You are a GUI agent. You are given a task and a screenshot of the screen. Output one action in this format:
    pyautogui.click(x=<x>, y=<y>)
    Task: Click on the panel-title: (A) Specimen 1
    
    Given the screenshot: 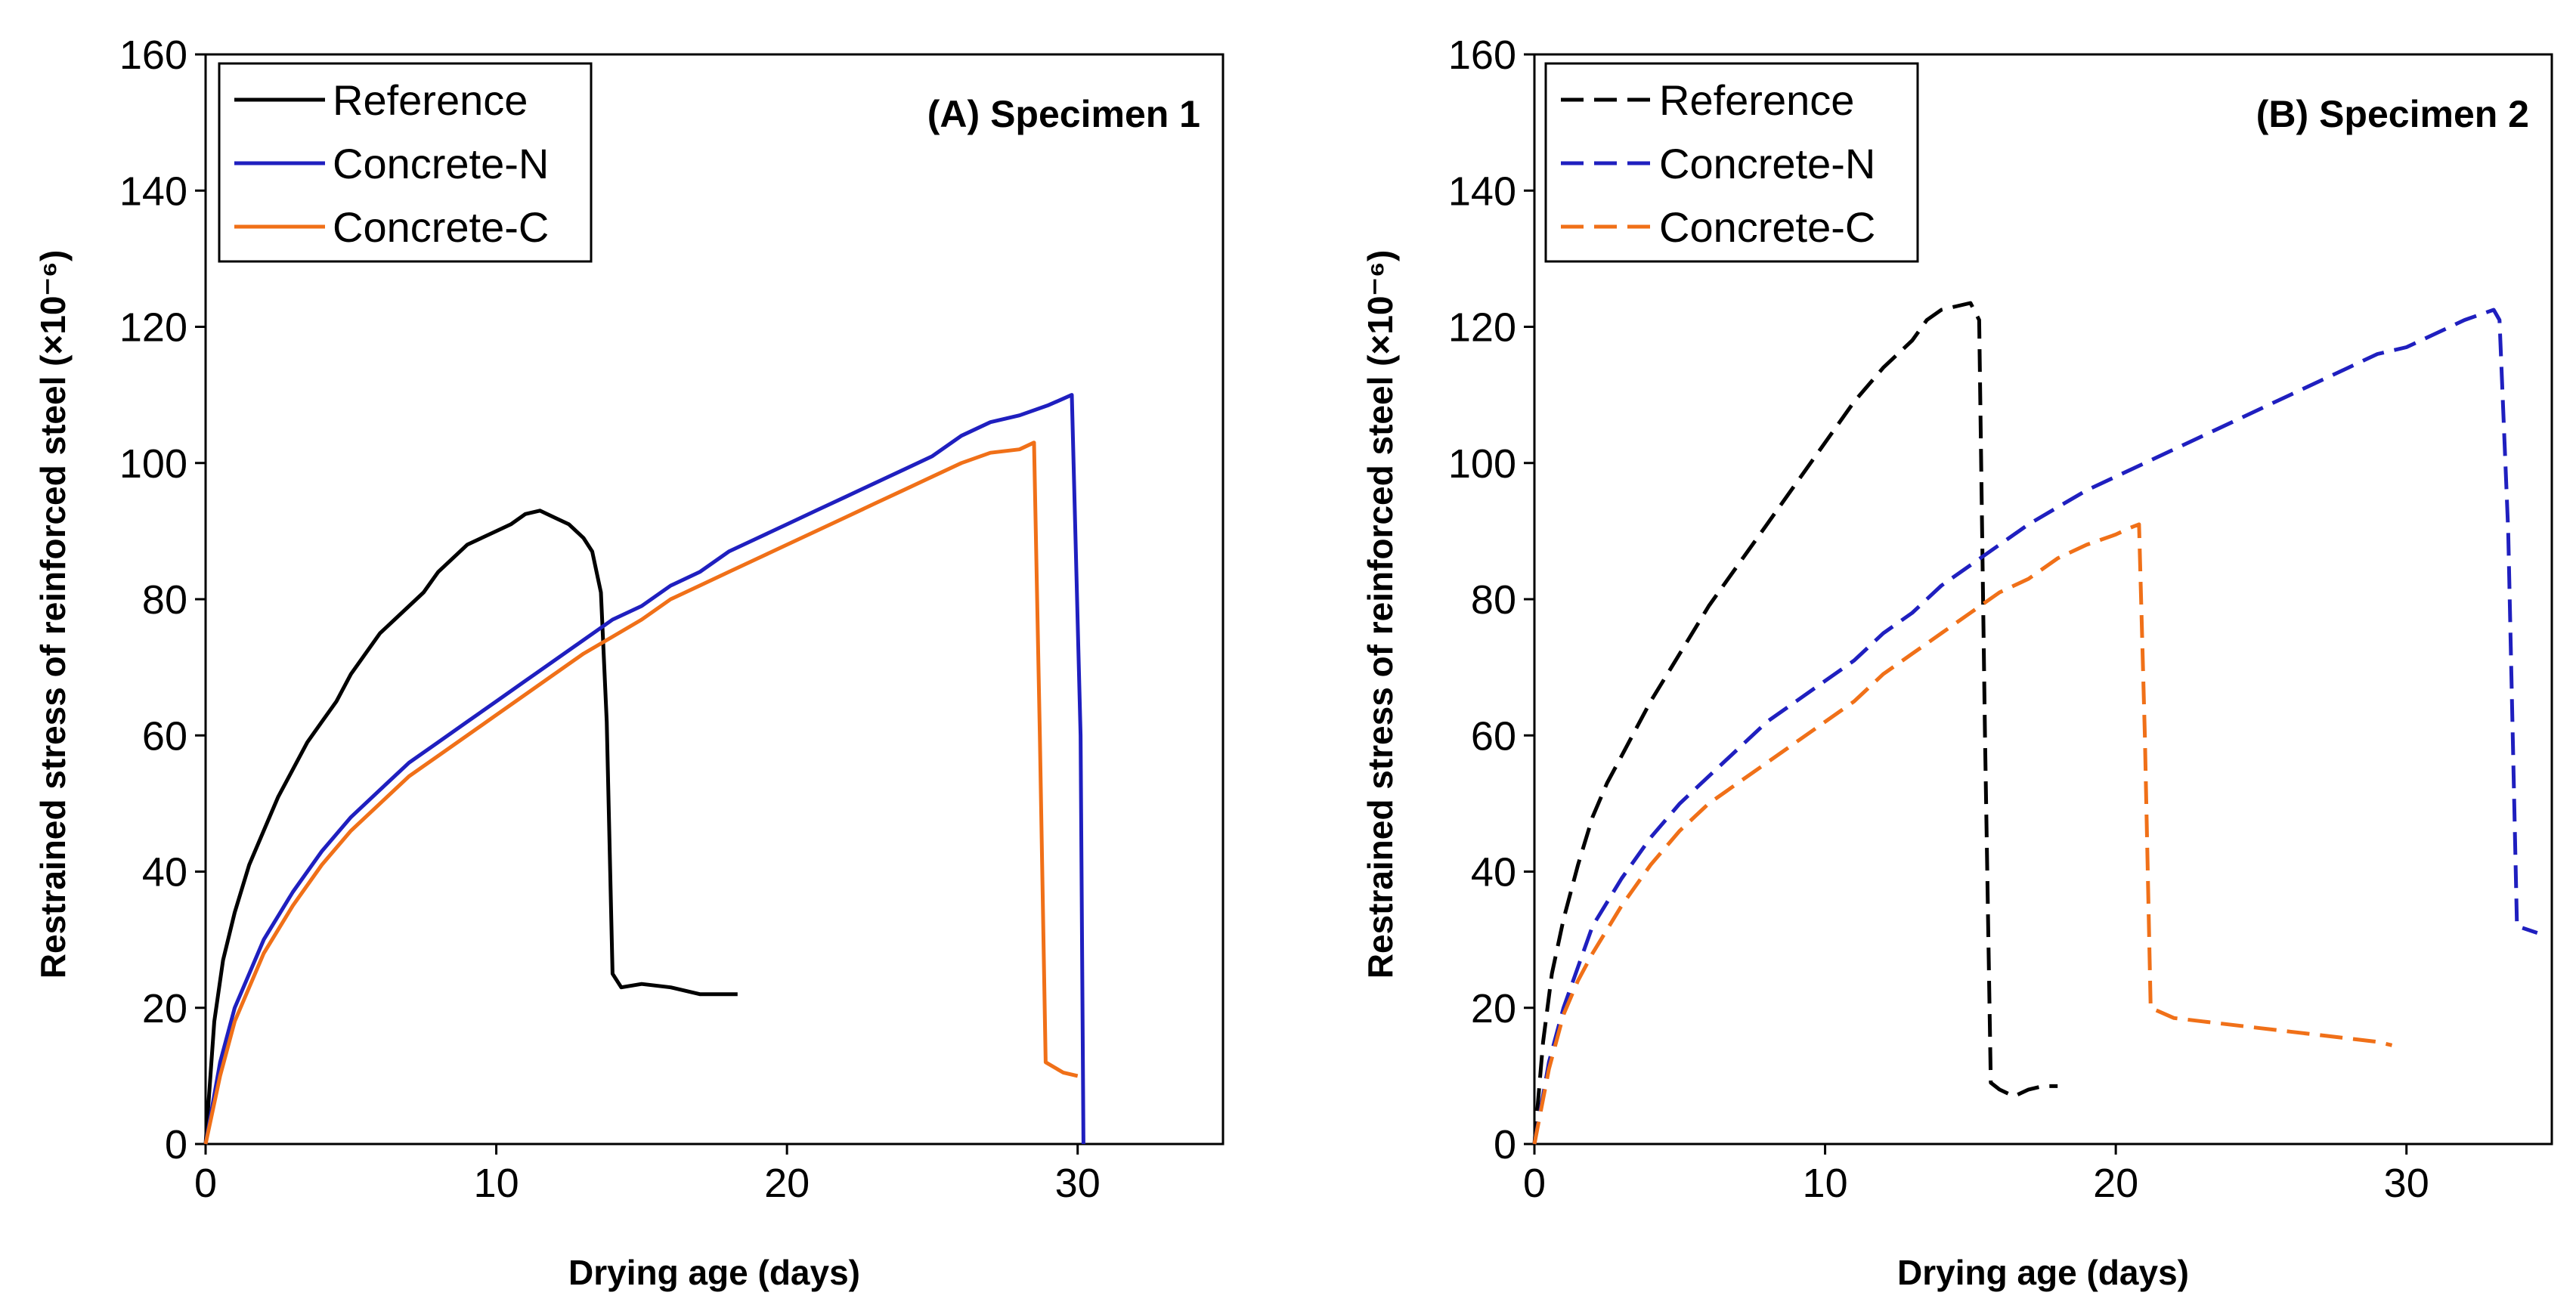 What is the action you would take?
    pyautogui.click(x=1063, y=114)
    